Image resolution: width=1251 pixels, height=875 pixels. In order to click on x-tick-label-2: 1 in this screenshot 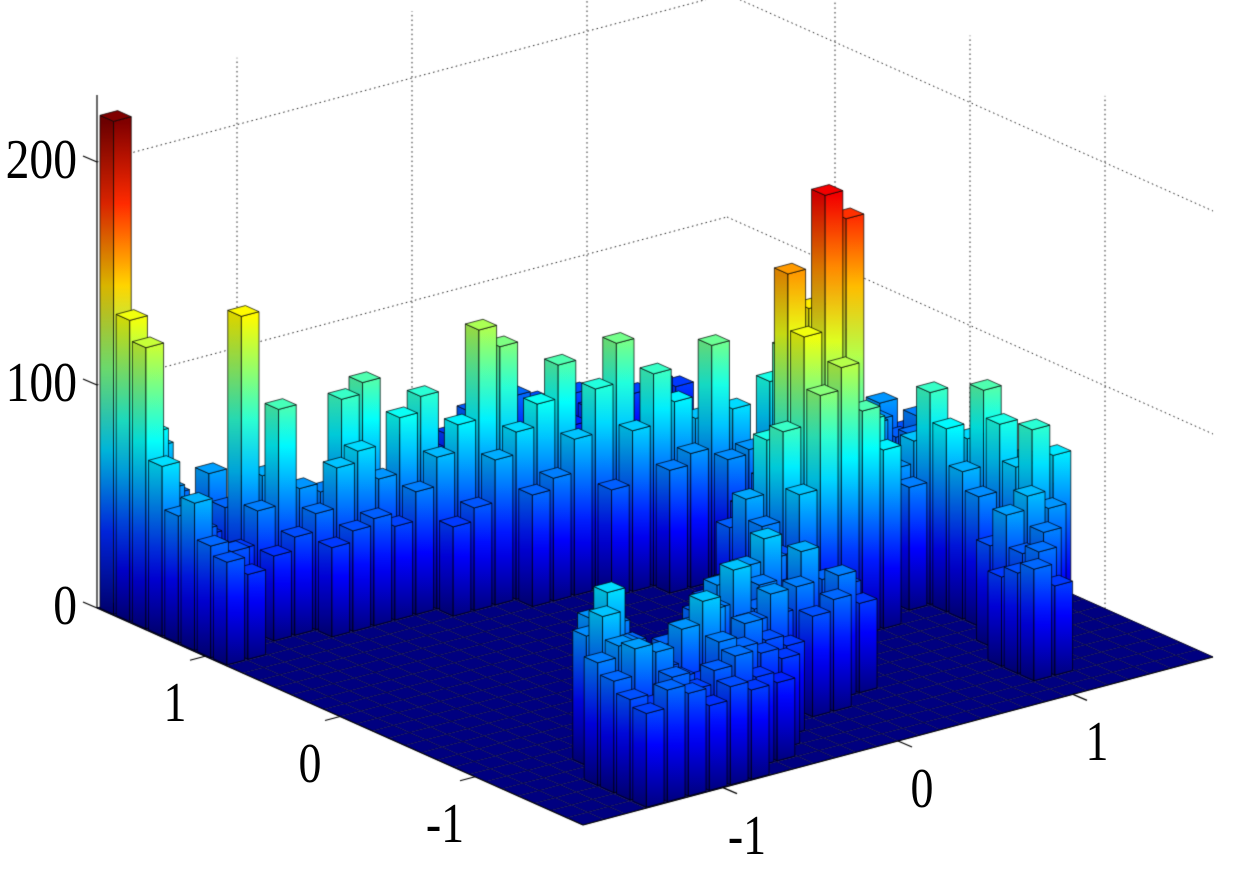, I will do `click(1097, 742)`.